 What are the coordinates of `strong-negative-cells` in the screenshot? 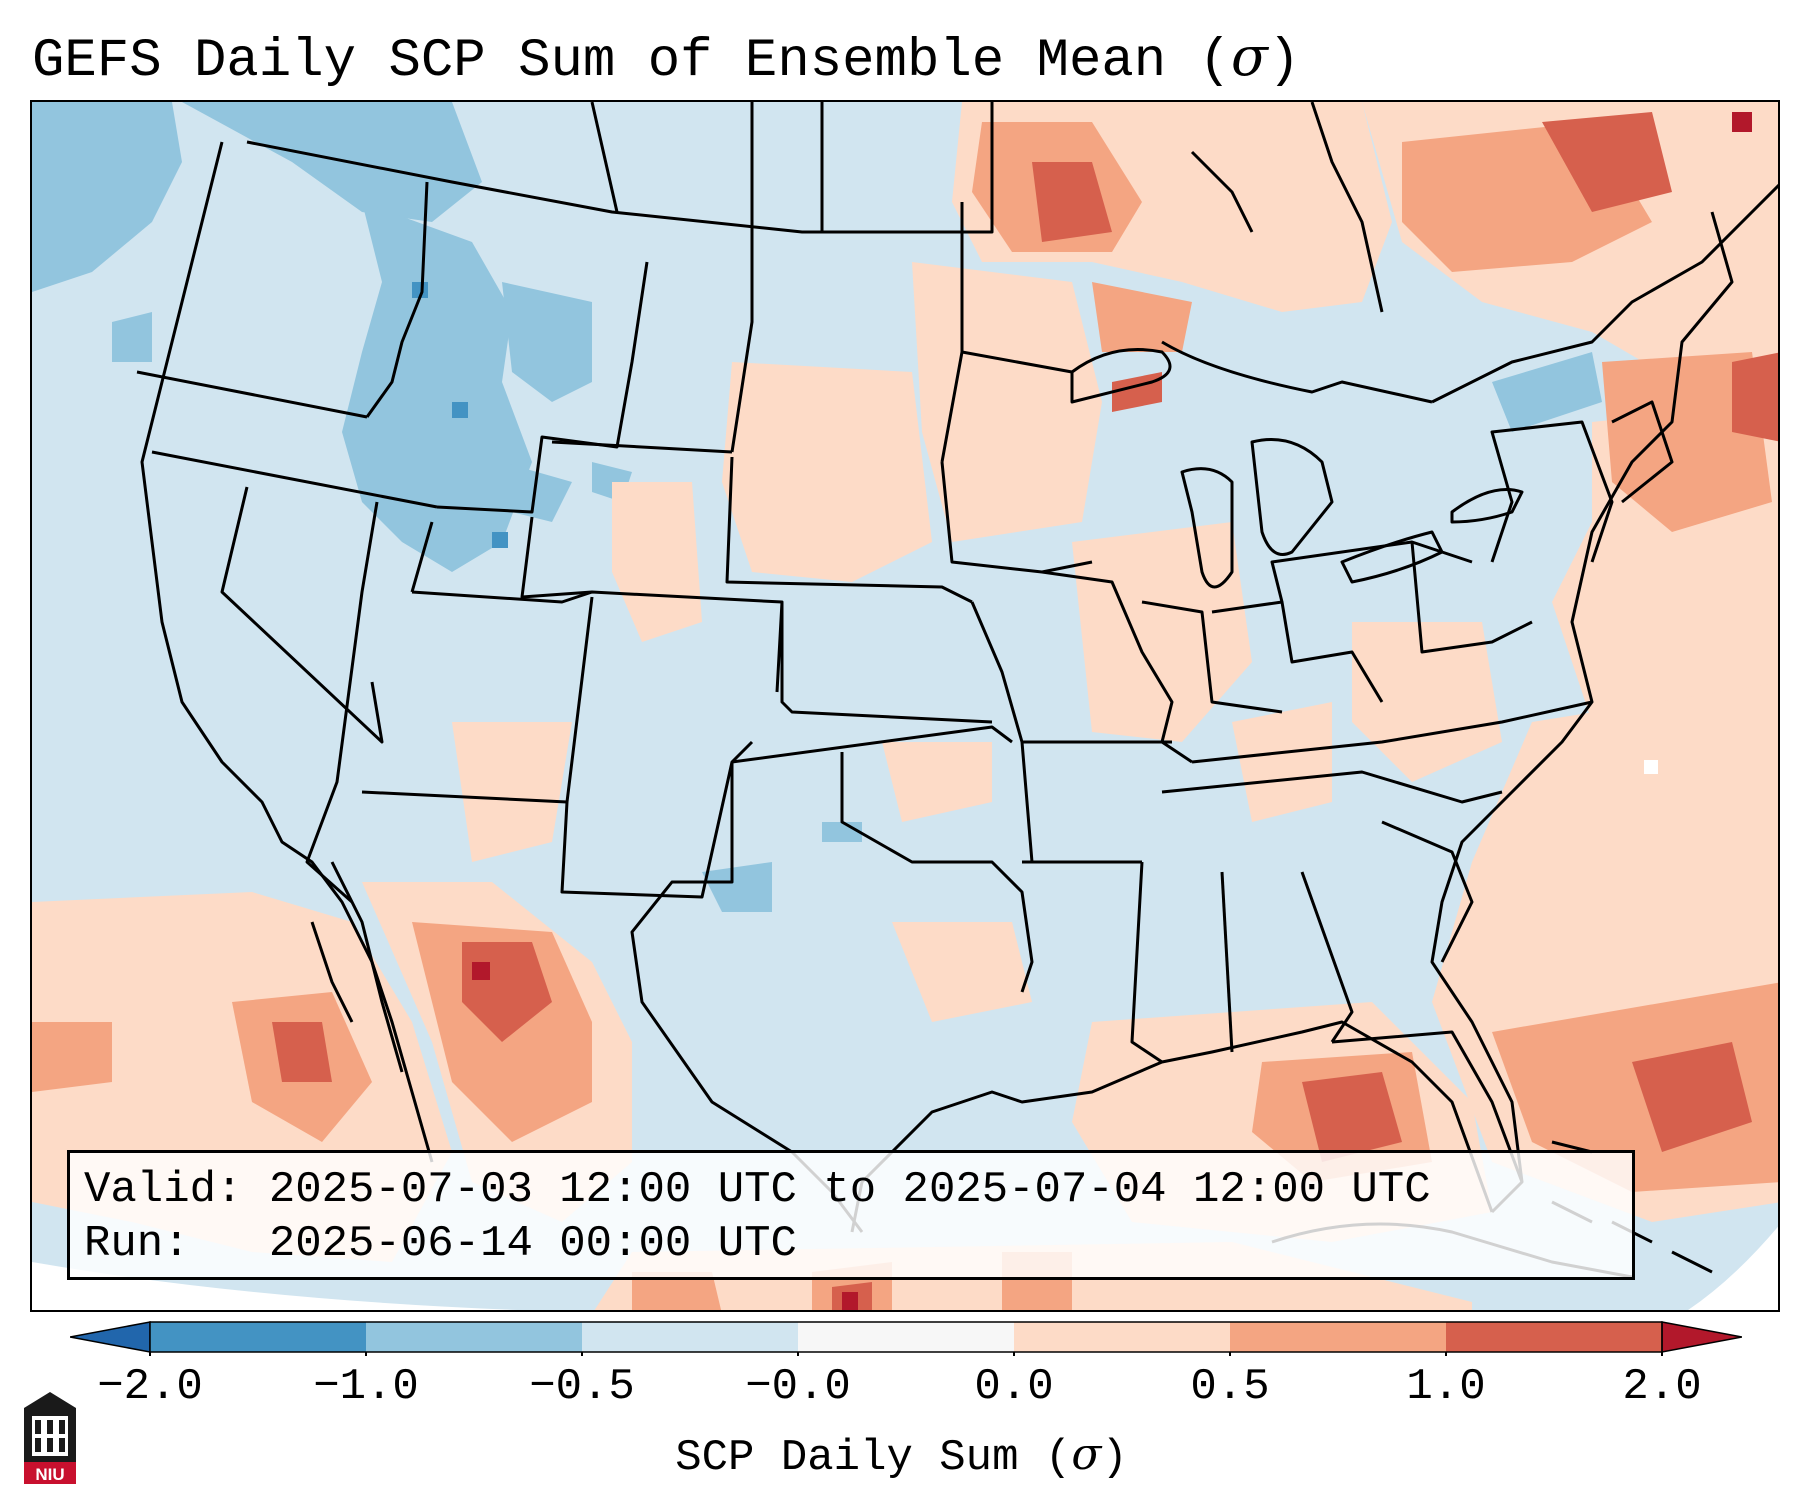 It's located at (460, 415).